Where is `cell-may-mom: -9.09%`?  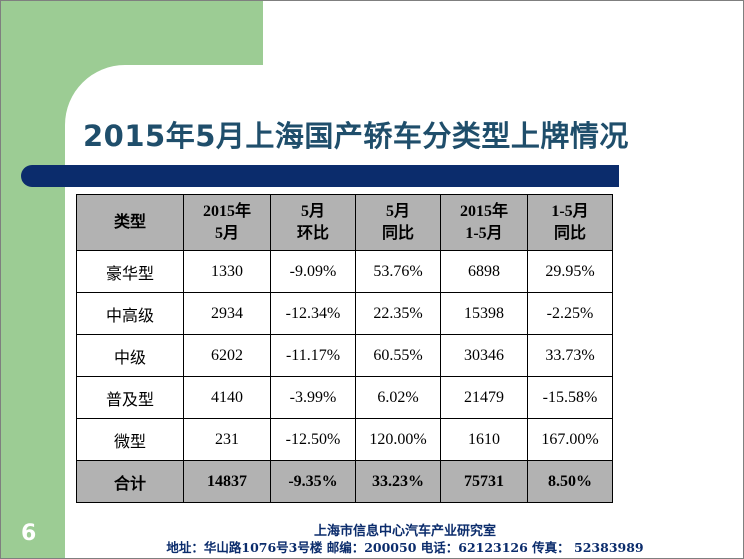
cell-may-mom: -9.09% is located at coordinates (313, 271).